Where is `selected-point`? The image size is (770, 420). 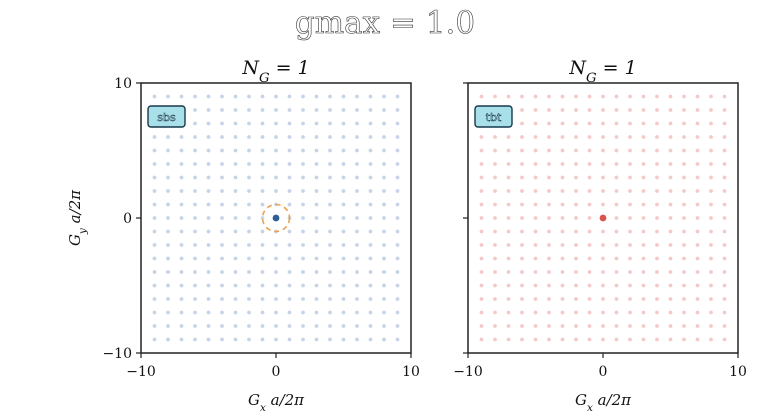
selected-point is located at coordinates (276, 218).